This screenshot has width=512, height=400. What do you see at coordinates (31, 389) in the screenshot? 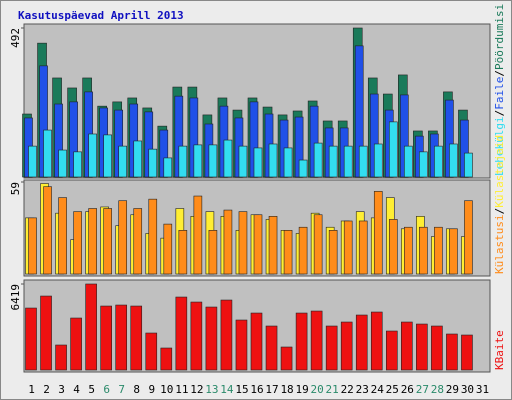
I see `x-tick-label: 1` at bounding box center [31, 389].